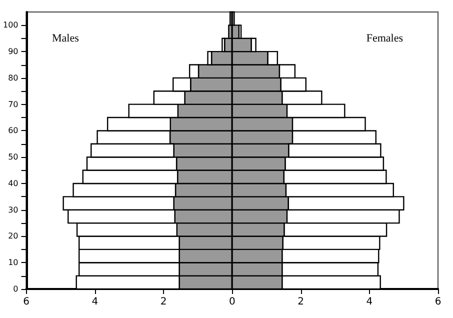 This screenshot has width=453, height=318. I want to click on y-tick-label: 70, so click(13, 104).